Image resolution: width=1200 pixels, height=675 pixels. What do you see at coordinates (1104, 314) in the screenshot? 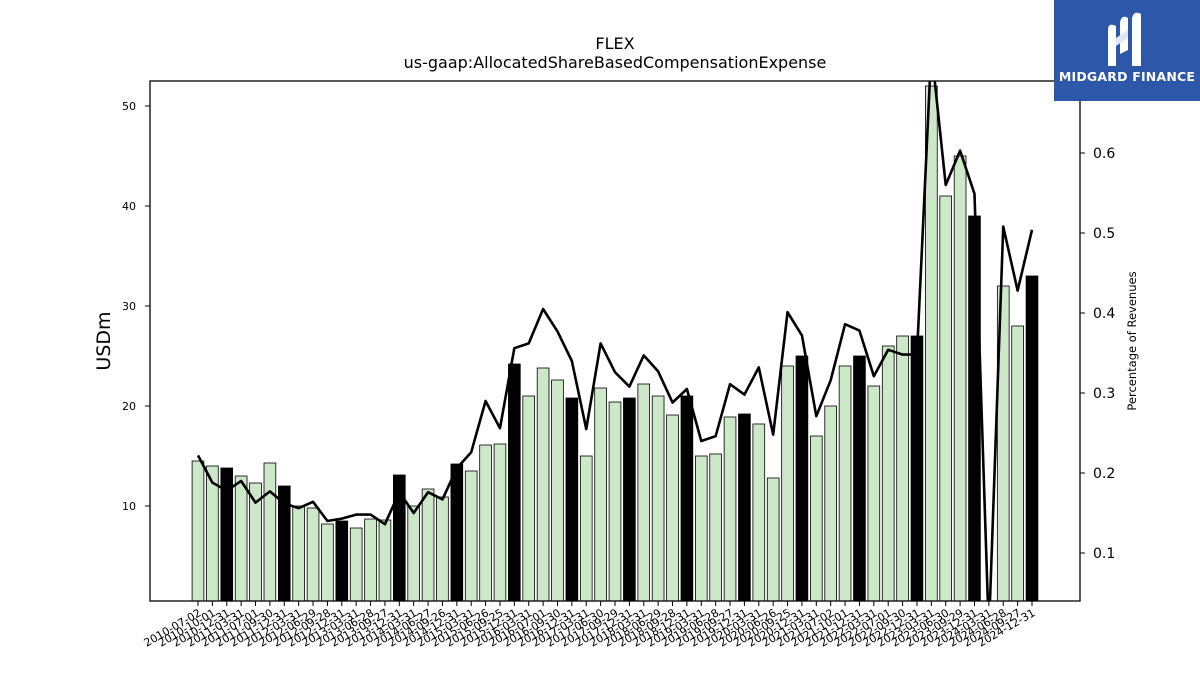
I see `y2-tick-label: 0.4` at bounding box center [1104, 314].